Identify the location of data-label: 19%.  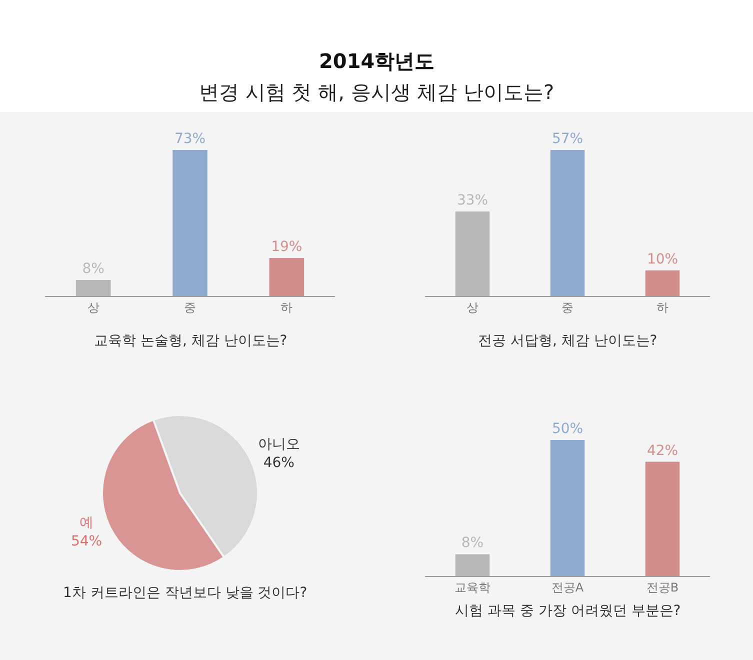
(286, 247).